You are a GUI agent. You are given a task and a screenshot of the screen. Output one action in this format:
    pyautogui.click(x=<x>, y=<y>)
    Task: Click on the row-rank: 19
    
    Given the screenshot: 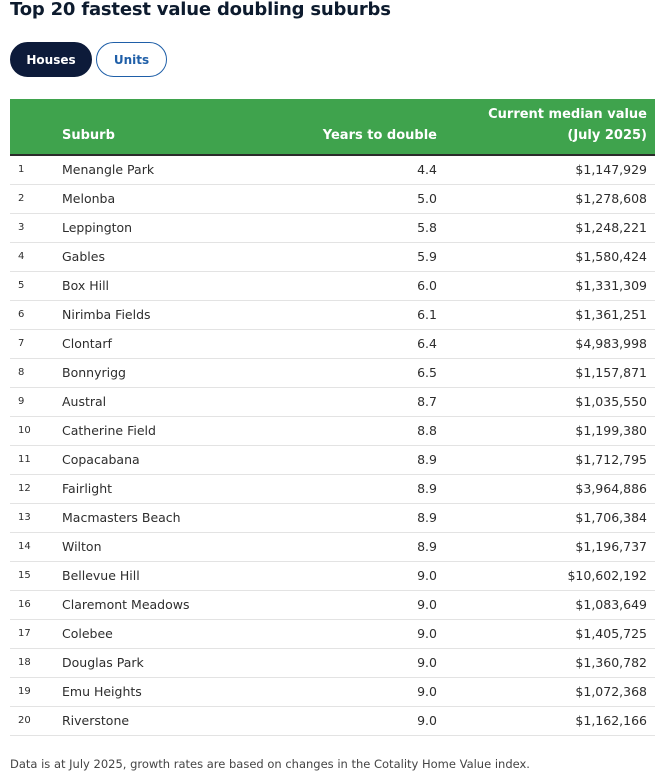 What is the action you would take?
    pyautogui.click(x=24, y=691)
    